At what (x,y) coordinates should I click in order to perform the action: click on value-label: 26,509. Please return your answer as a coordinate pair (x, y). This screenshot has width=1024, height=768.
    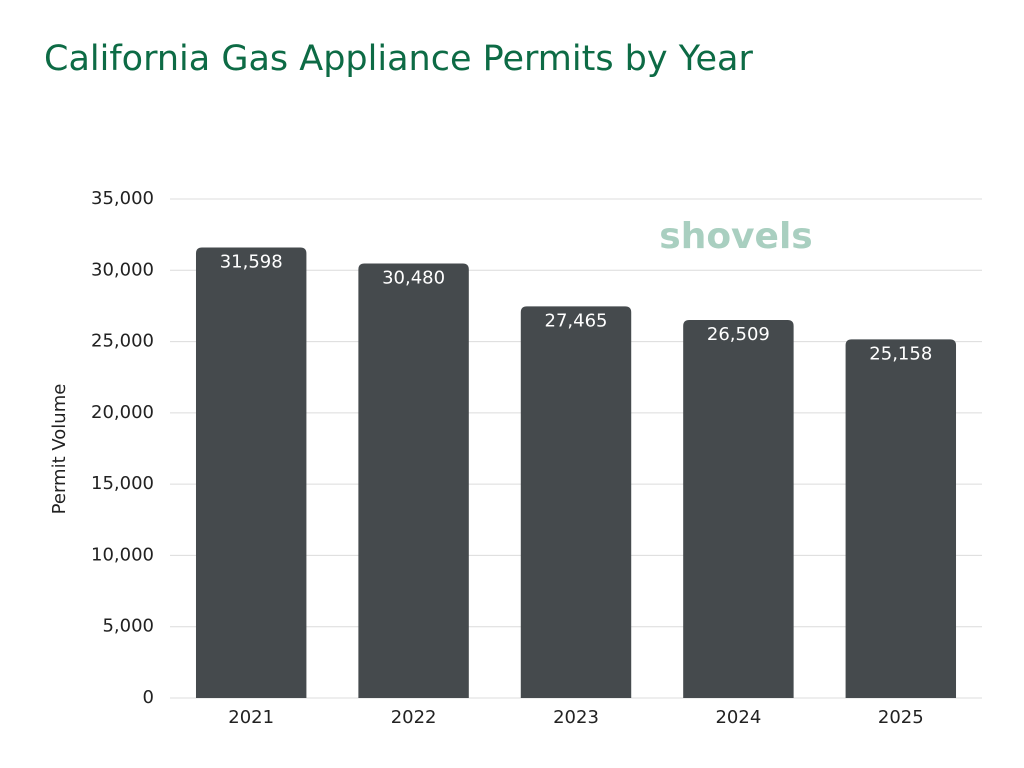
    Looking at the image, I should click on (738, 334).